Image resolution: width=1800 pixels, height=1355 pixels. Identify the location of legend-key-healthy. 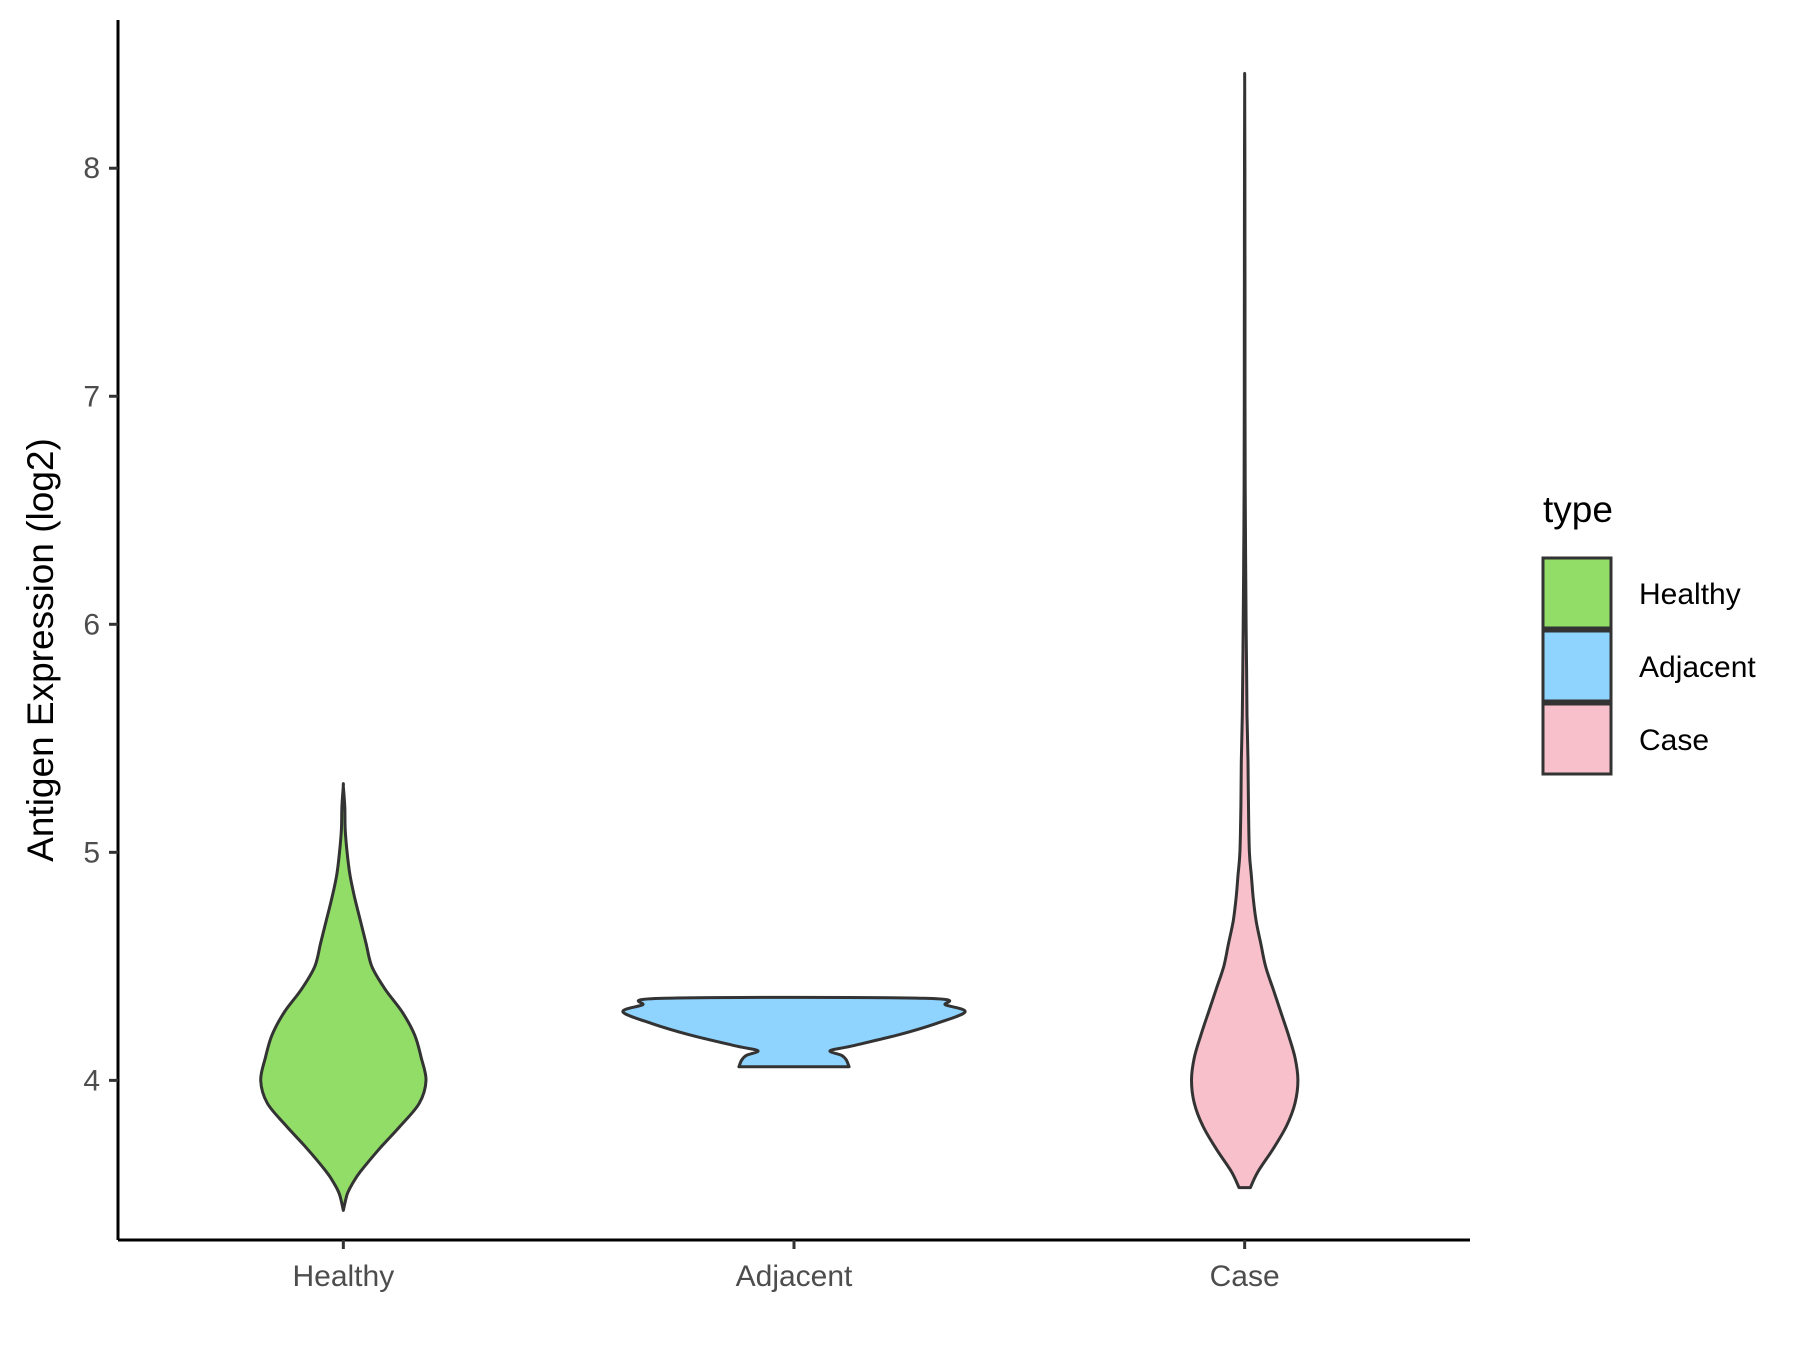
(1577, 593).